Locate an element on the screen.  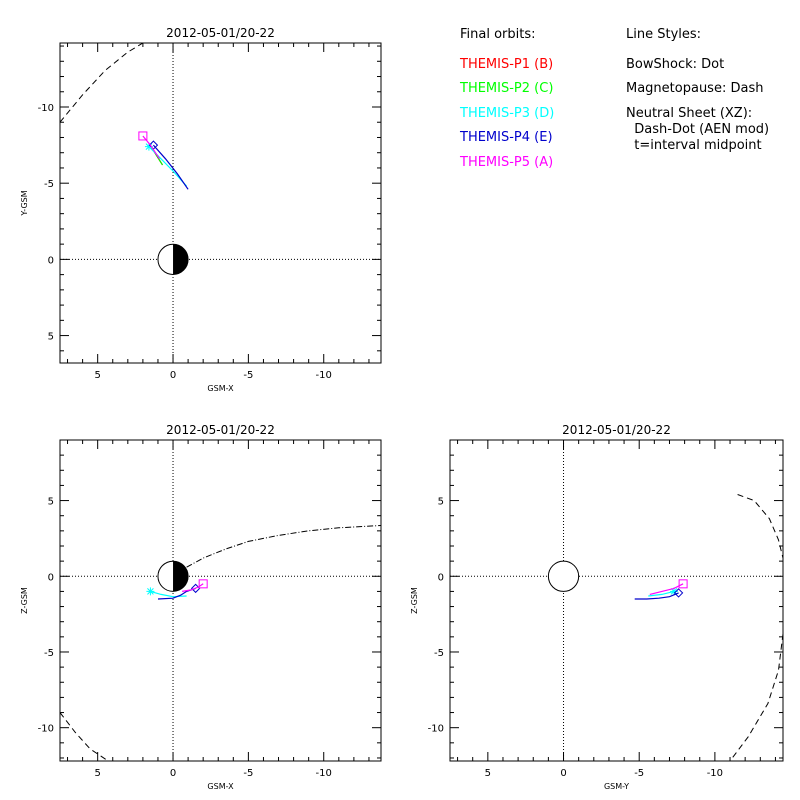
legend-style-neutral-sheet: Neutral Sheet (XZ): is located at coordinates (689, 113).